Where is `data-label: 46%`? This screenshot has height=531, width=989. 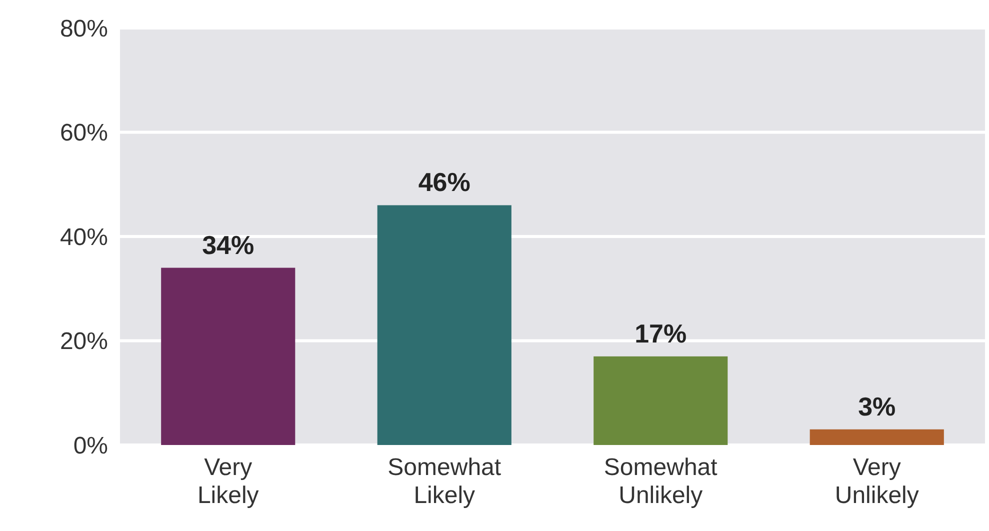
data-label: 46% is located at coordinates (444, 182).